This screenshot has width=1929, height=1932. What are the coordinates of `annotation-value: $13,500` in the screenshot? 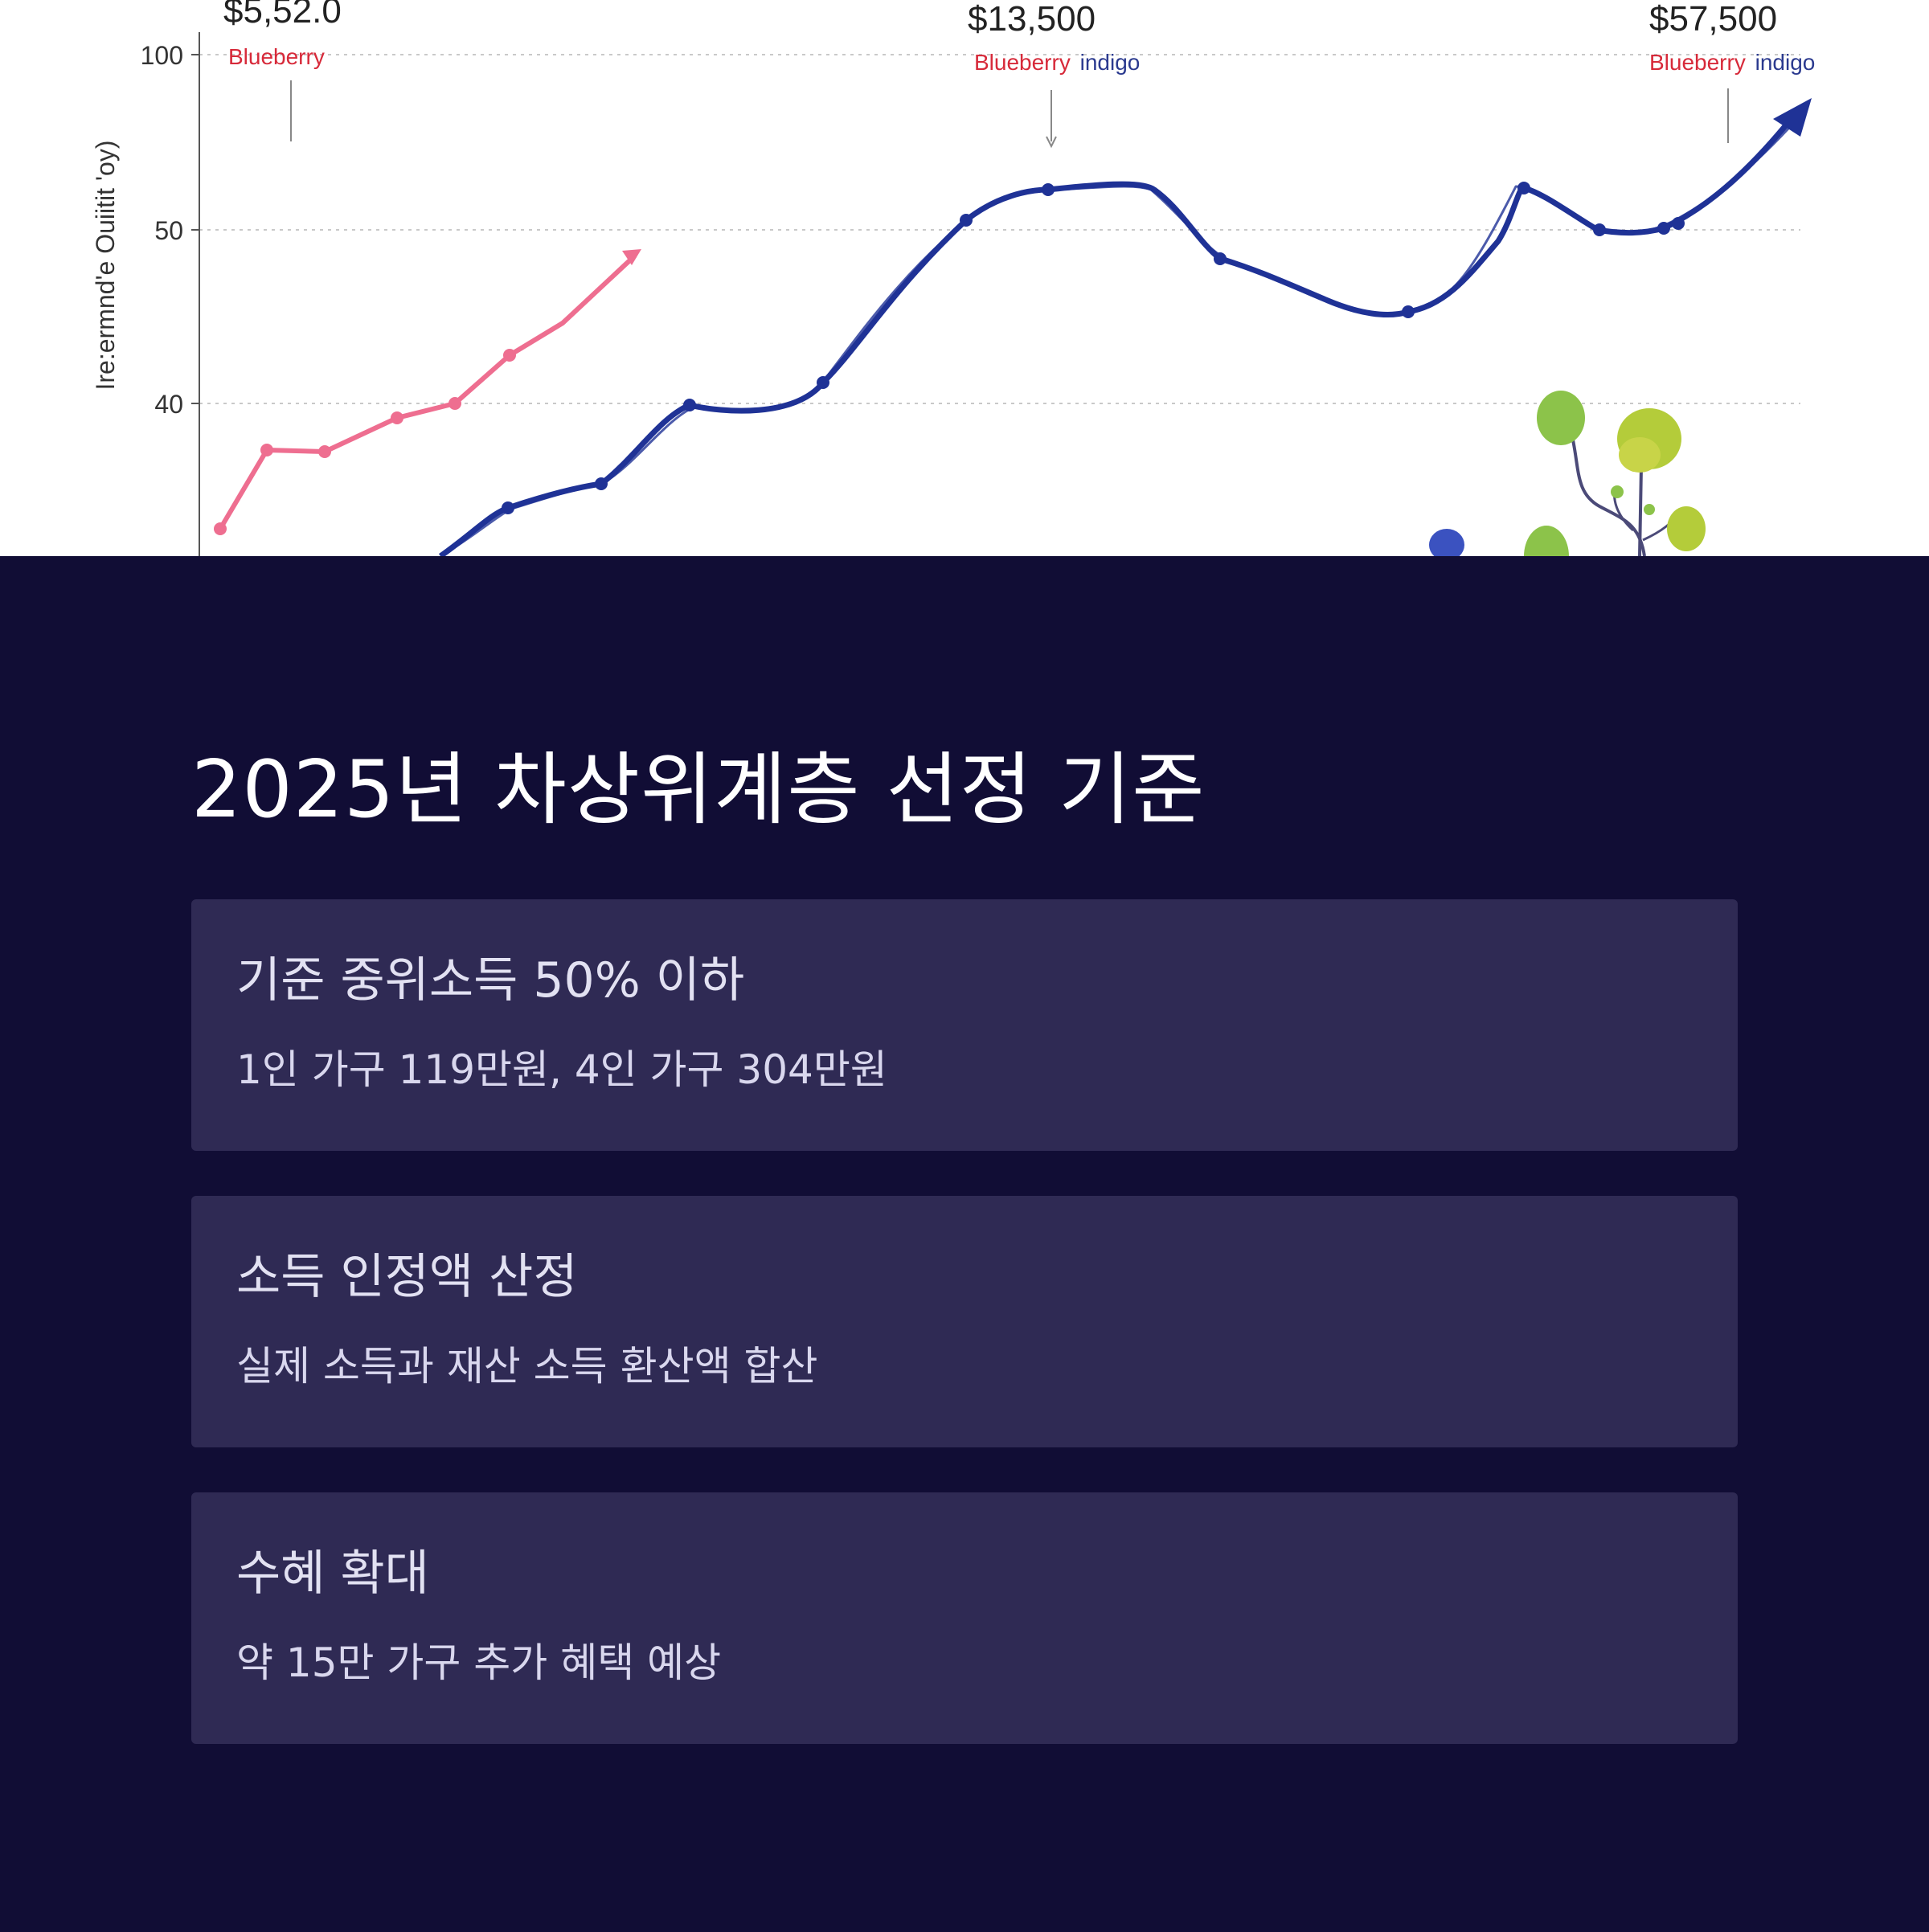 It's located at (1032, 19).